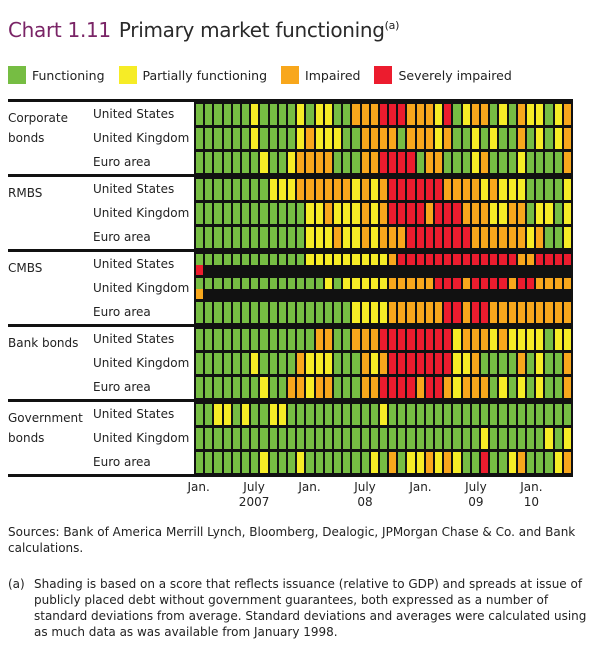  I want to click on row-group: CMBS United States United Kingdom Euro area, so click(290, 286).